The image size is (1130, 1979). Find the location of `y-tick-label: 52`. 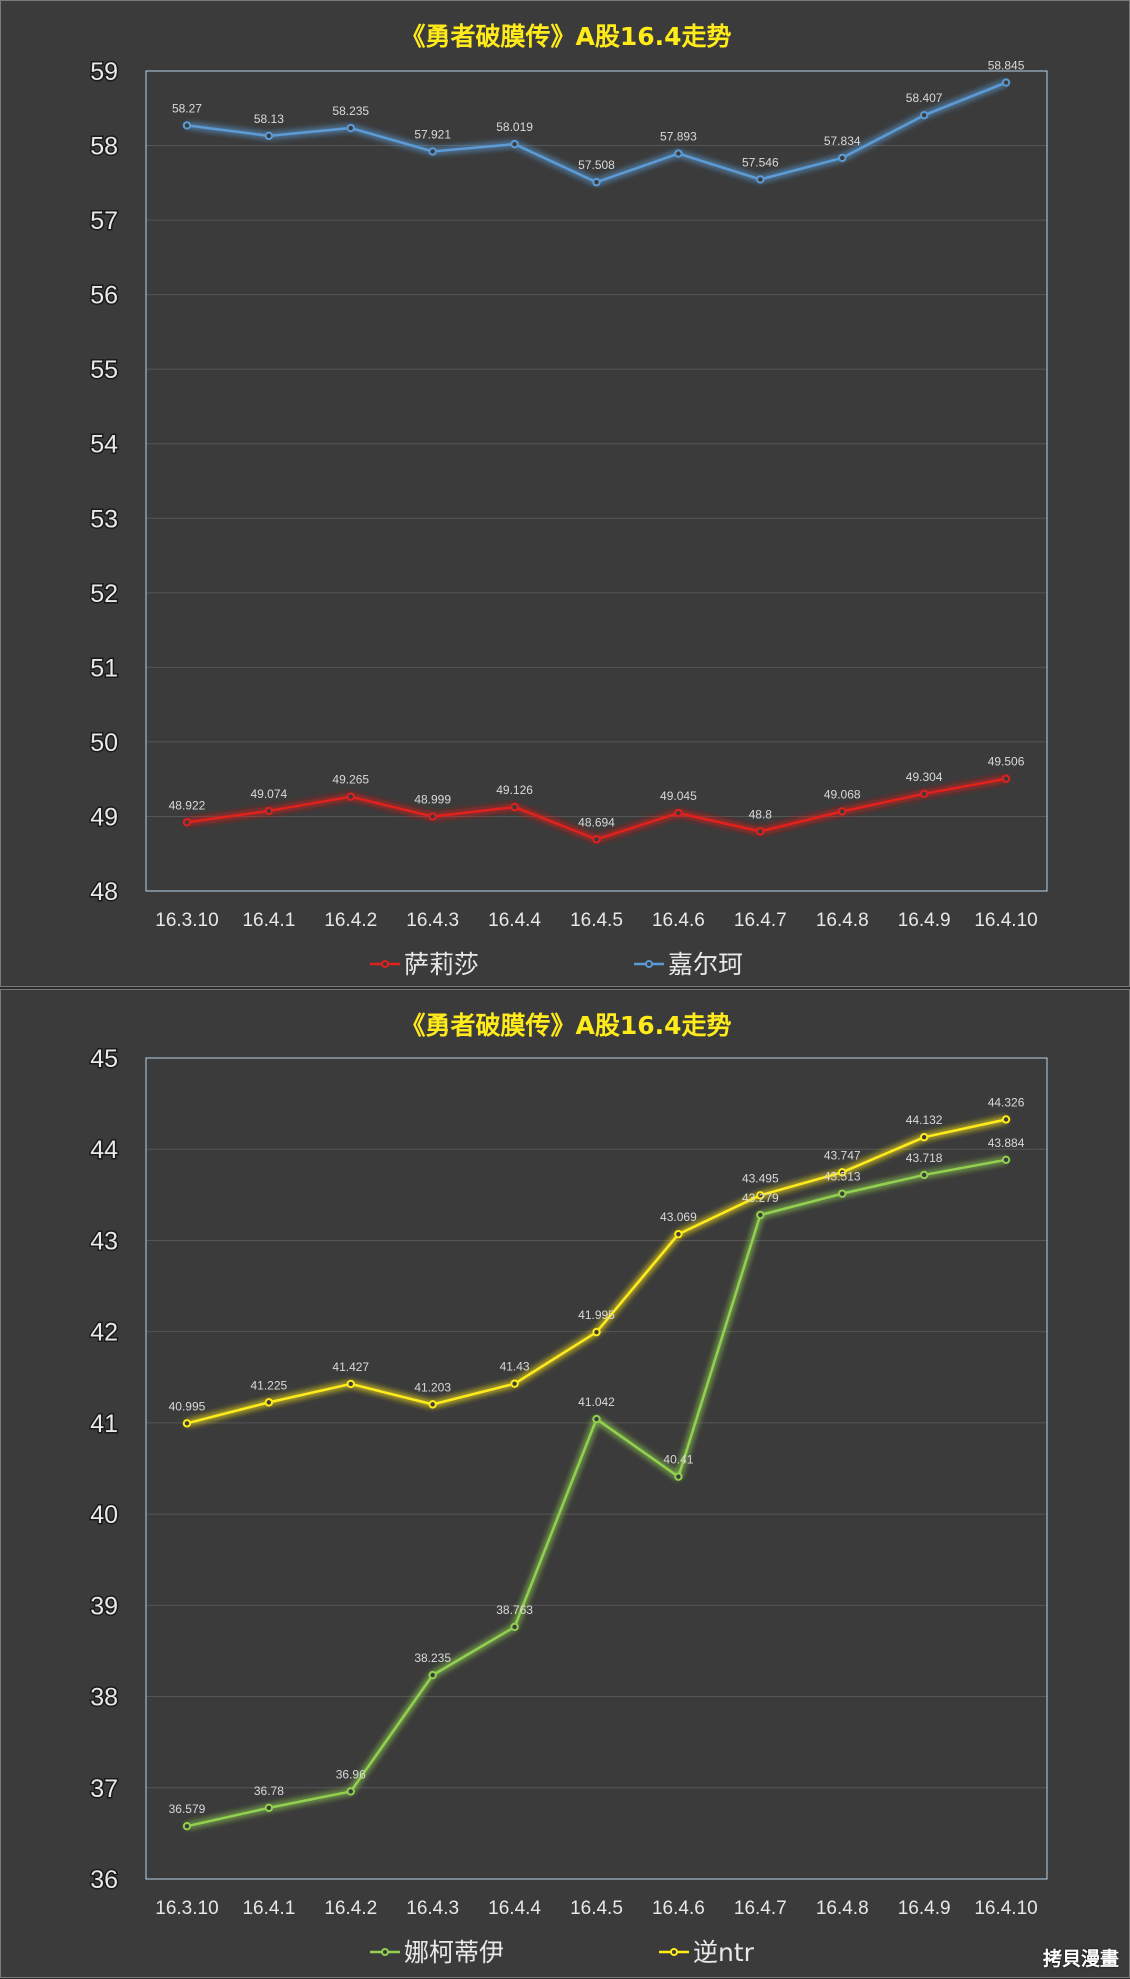

y-tick-label: 52 is located at coordinates (104, 594).